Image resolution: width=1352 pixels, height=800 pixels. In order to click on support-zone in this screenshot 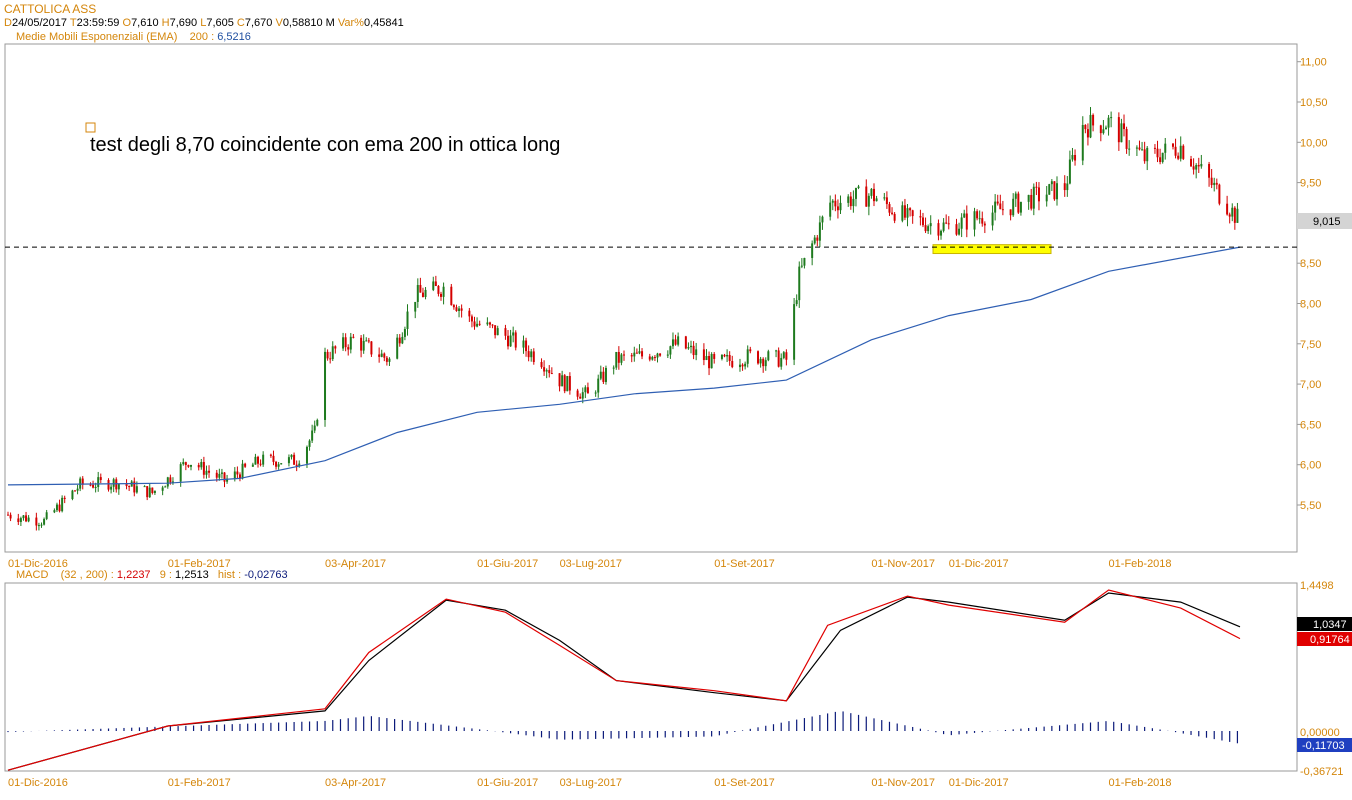, I will do `click(992, 249)`.